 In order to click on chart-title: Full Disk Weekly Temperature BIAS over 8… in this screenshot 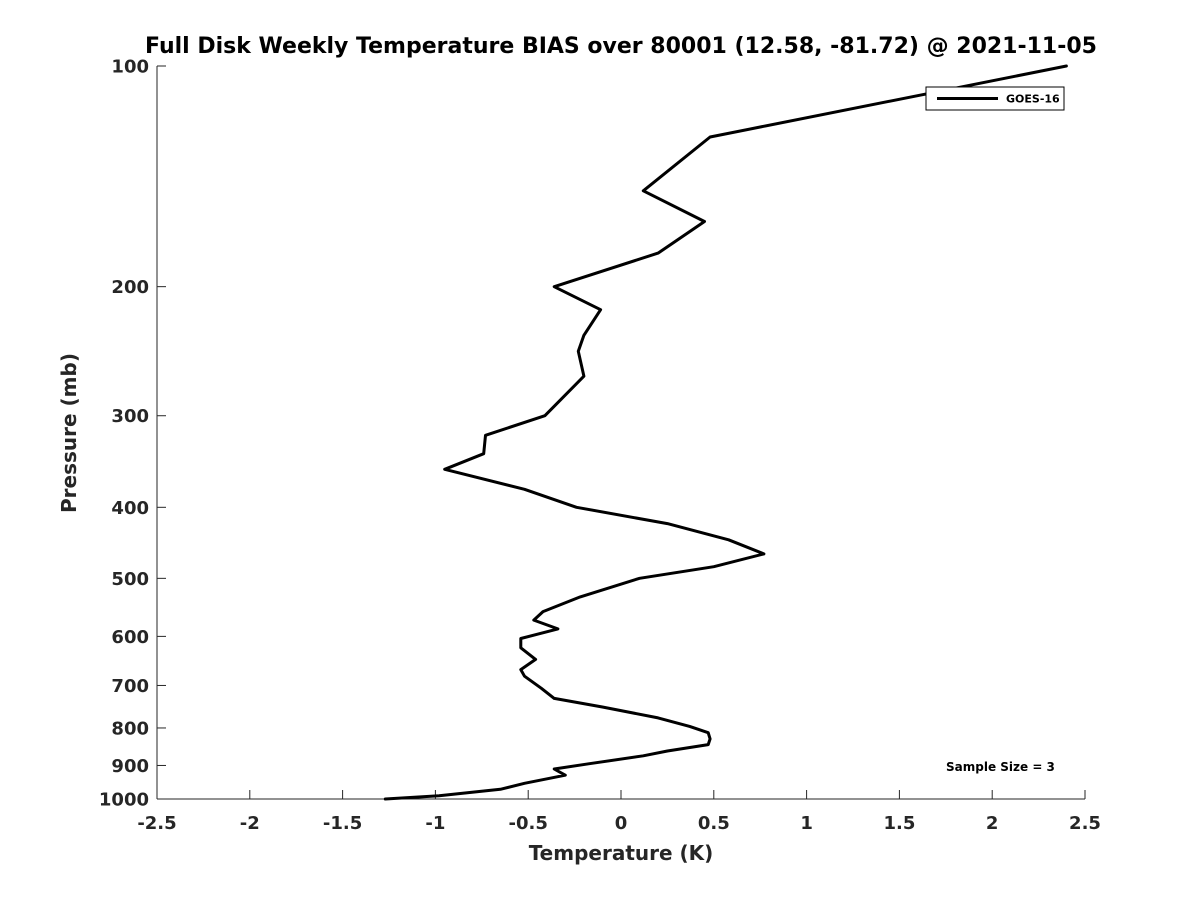, I will do `click(621, 46)`.